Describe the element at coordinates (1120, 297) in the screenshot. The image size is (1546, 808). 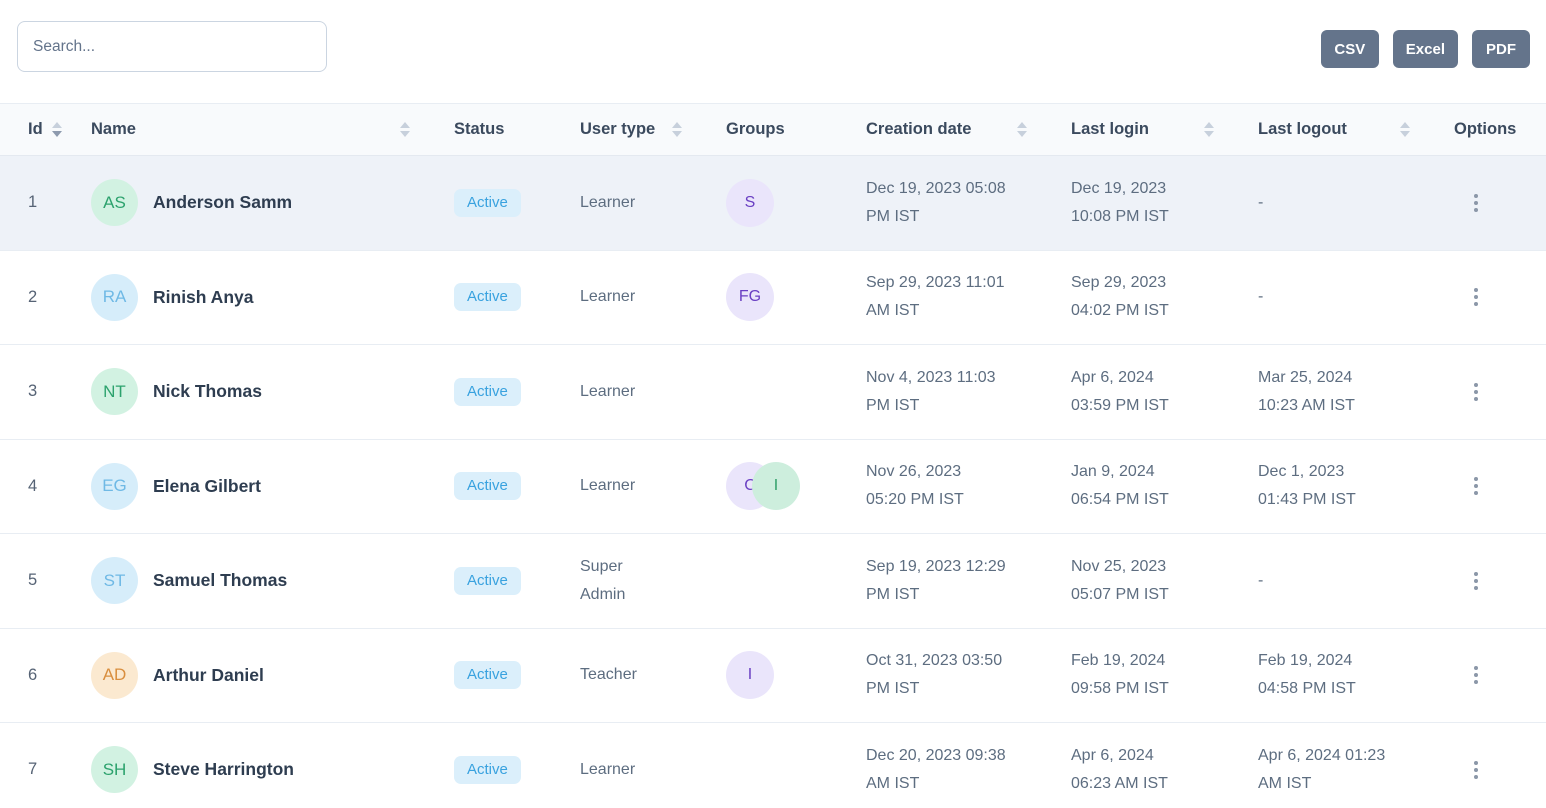
I see `last-login-text: Sep 29, 2023 04:02 PM IST` at that location.